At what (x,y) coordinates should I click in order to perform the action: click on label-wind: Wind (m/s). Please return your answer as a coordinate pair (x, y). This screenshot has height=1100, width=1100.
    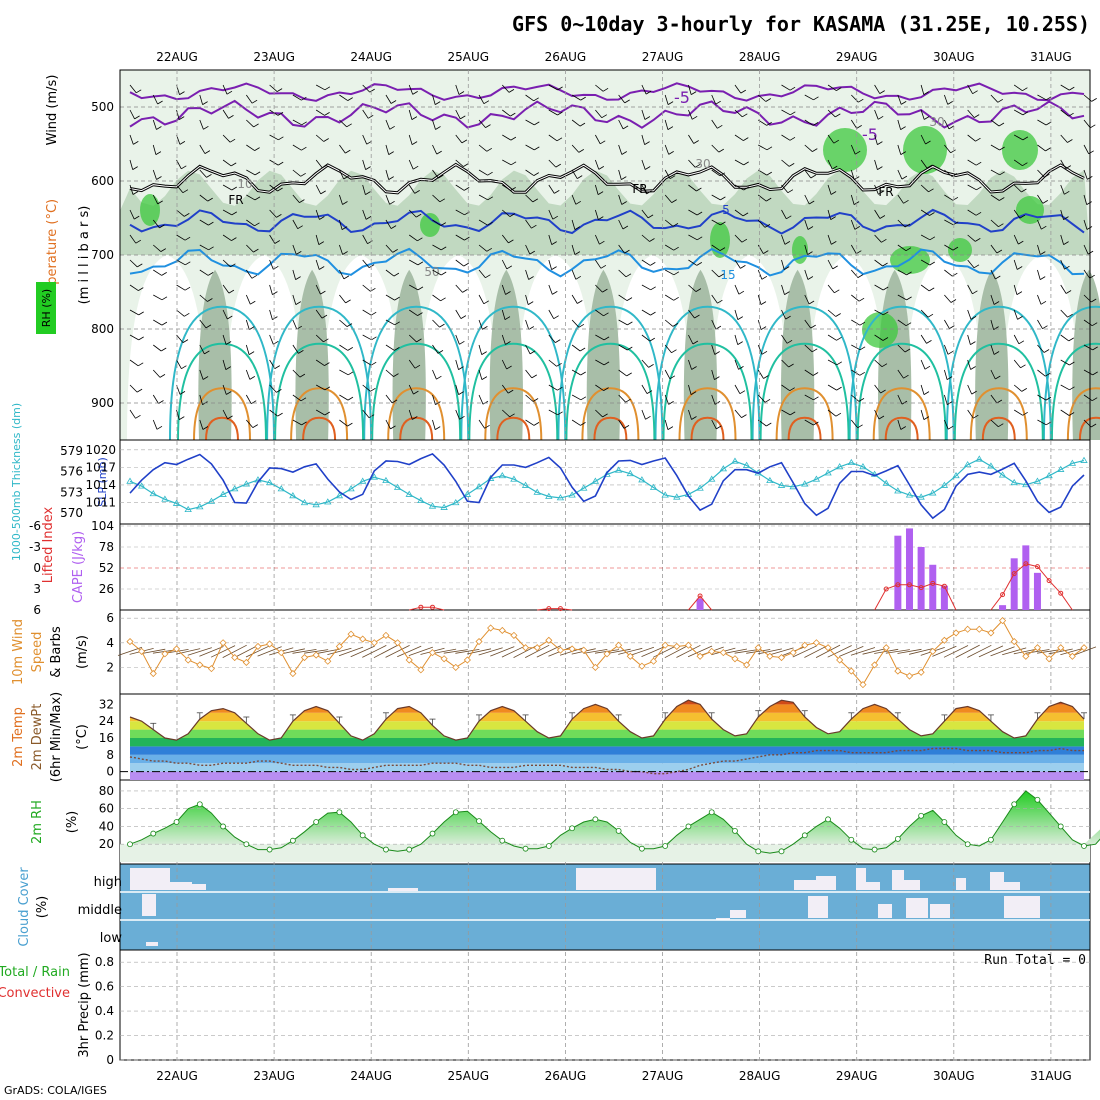
    Looking at the image, I should click on (52, 110).